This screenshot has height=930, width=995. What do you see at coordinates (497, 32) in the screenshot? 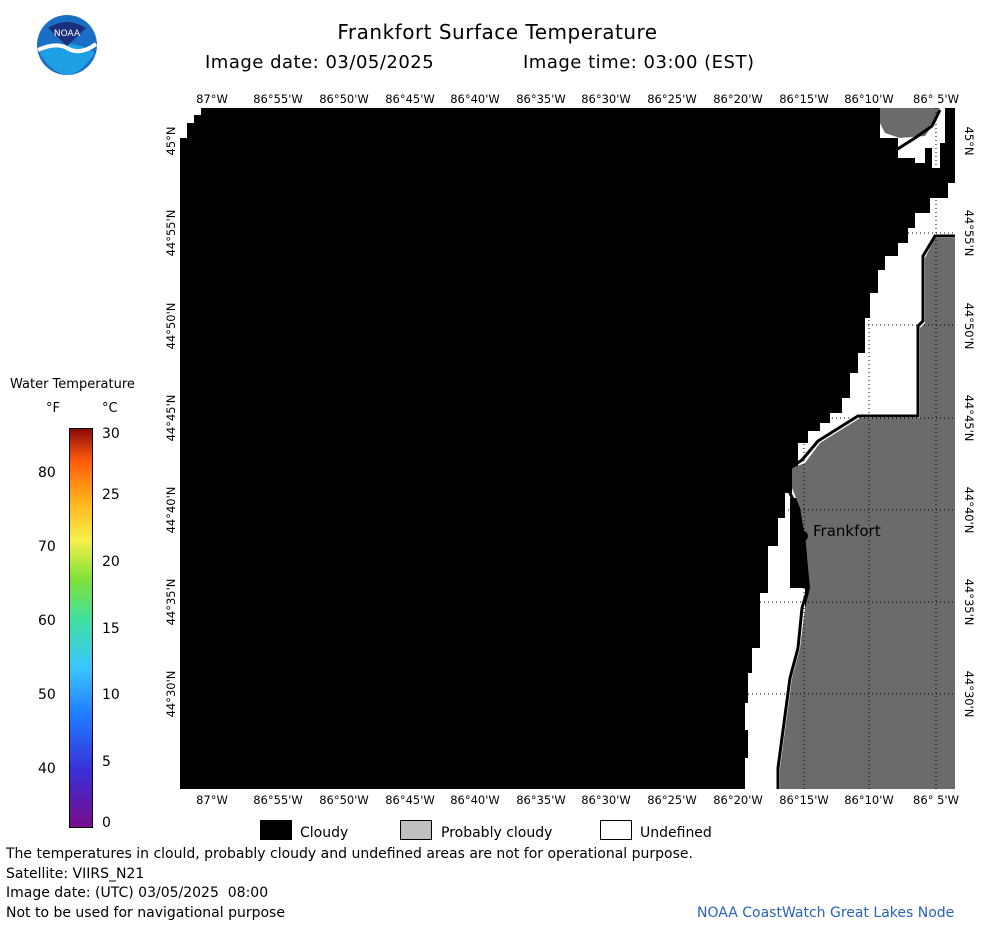
I see `page-title: Frankfort Surface Temperature` at bounding box center [497, 32].